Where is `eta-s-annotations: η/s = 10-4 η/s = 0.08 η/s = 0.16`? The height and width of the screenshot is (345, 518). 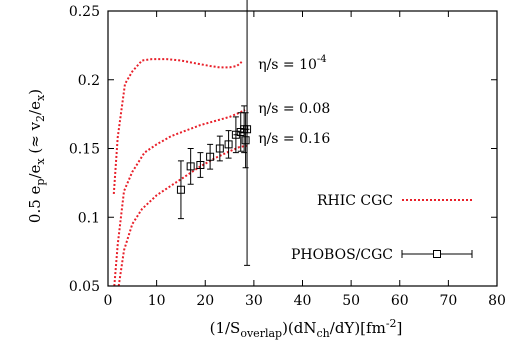 eta-s-annotations: η/s = 10-4 η/s = 0.08 η/s = 0.16 is located at coordinates (294, 100).